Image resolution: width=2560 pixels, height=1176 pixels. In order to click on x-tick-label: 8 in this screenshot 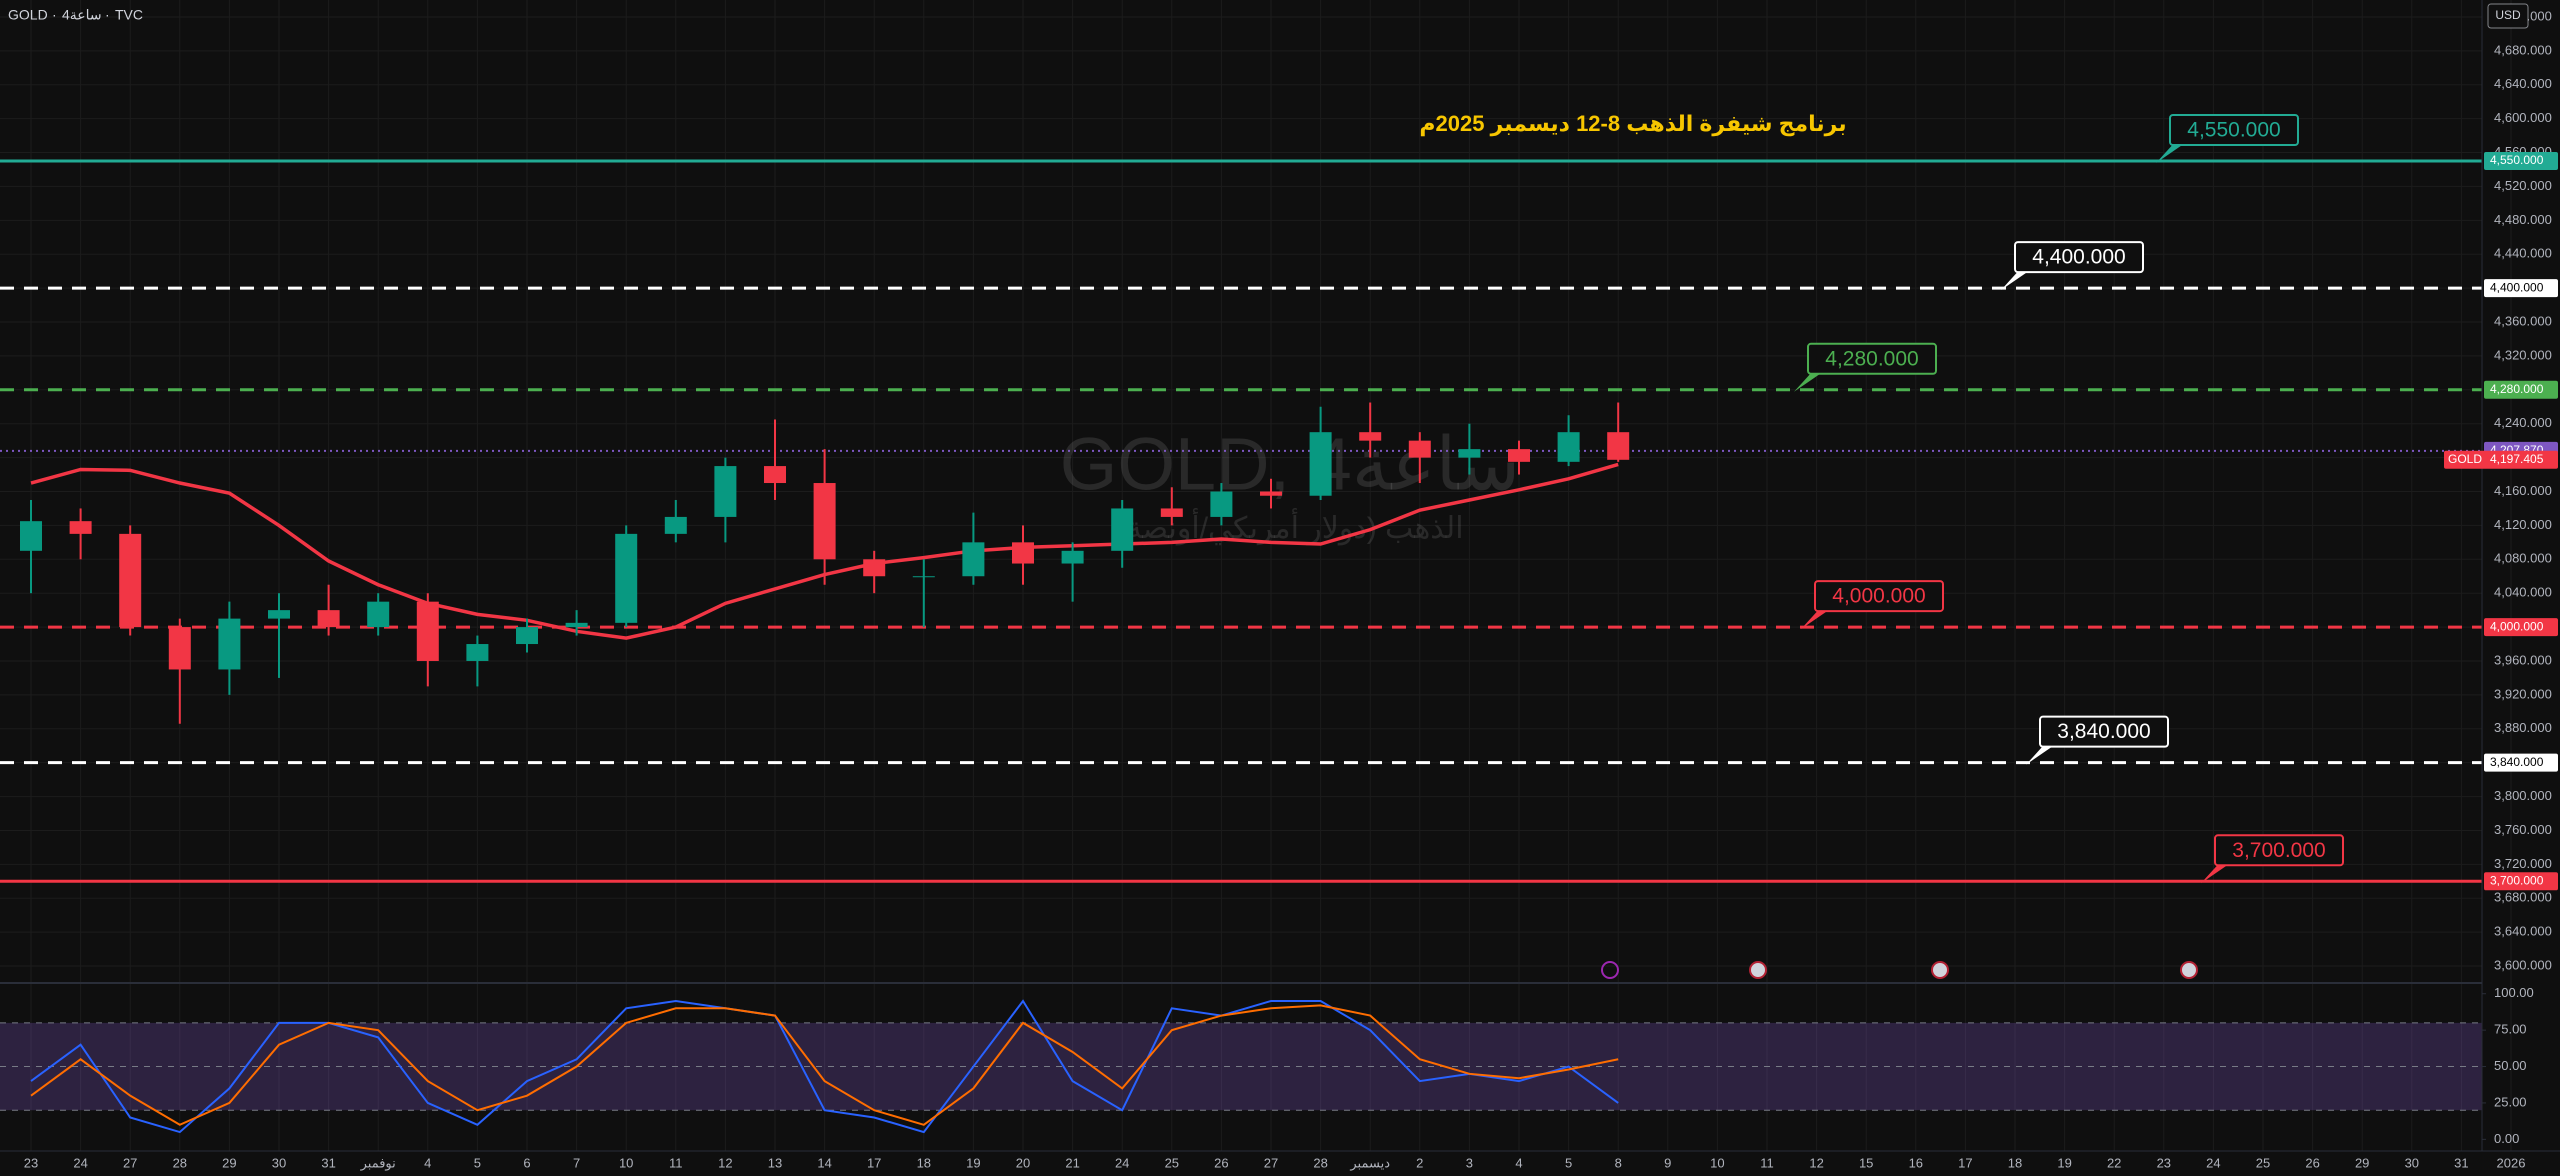, I will do `click(1618, 1162)`.